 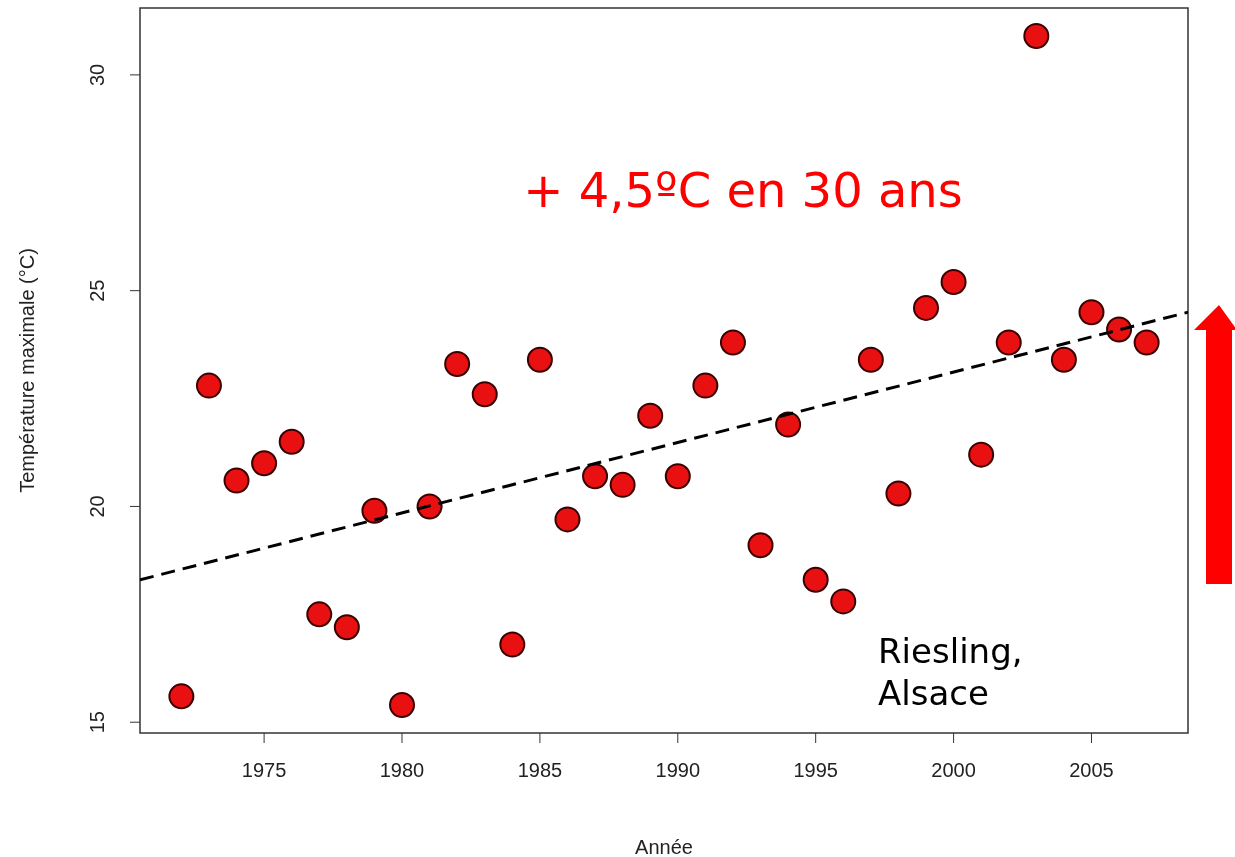 I want to click on x-tick-label: 2005, so click(x=1091, y=770).